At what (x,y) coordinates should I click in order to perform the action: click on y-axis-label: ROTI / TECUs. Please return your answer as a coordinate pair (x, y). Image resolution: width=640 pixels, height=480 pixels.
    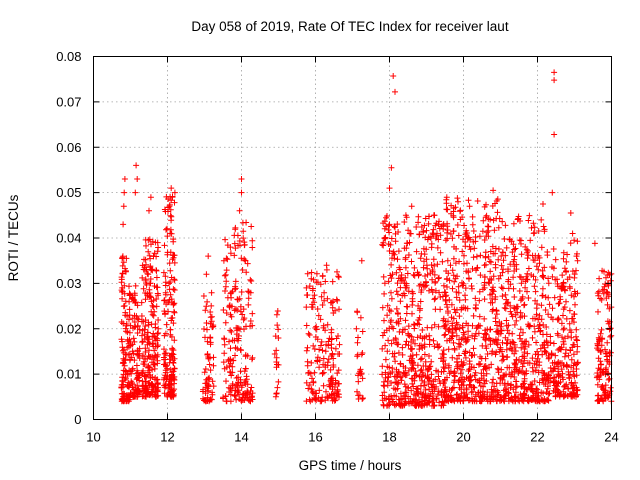
    Looking at the image, I should click on (13, 237).